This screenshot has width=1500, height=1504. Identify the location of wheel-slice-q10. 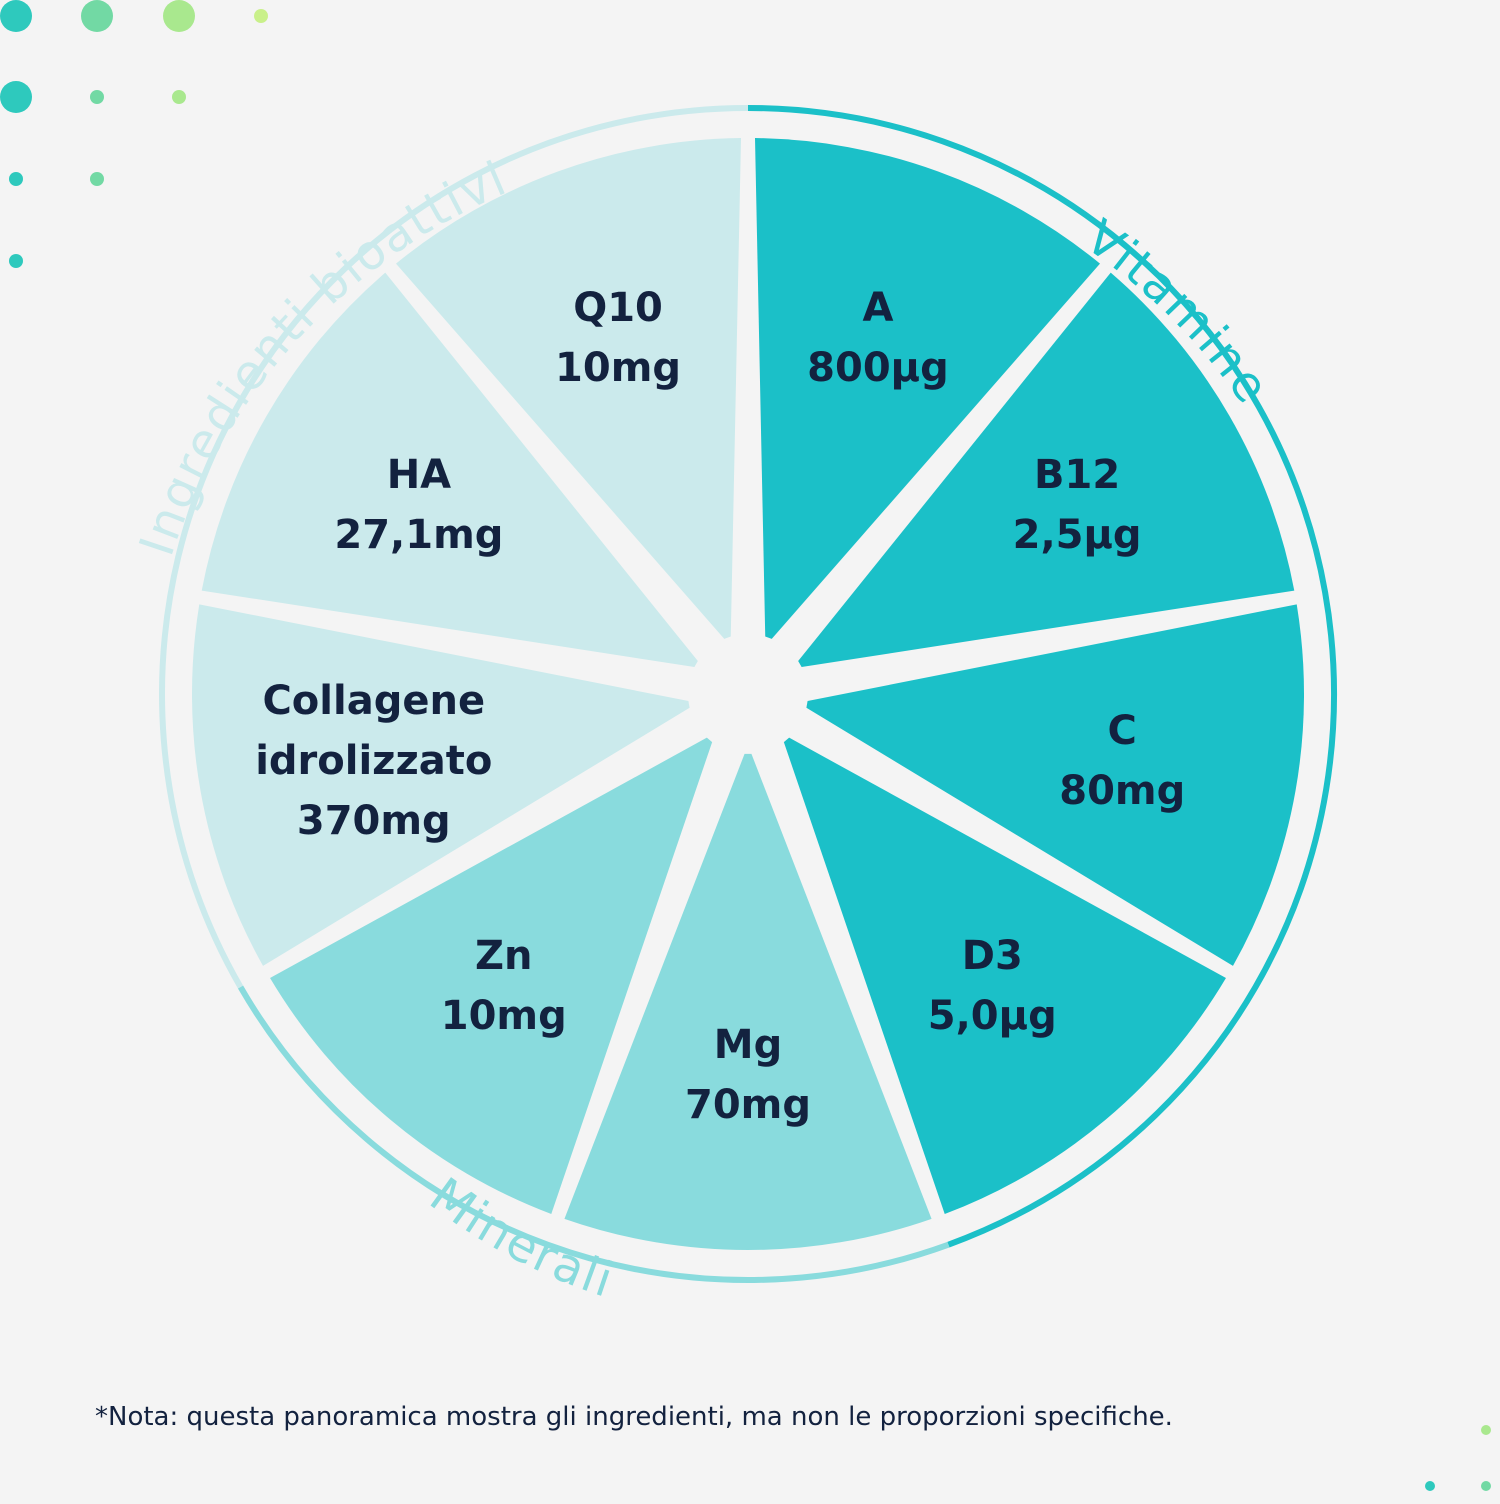
(568, 388).